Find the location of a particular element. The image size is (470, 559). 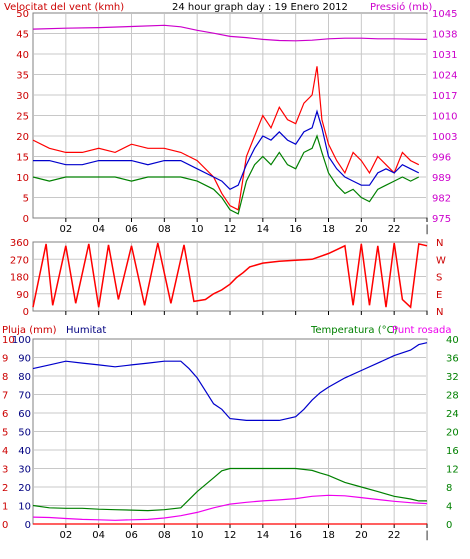

series-min is located at coordinates (226, 174).